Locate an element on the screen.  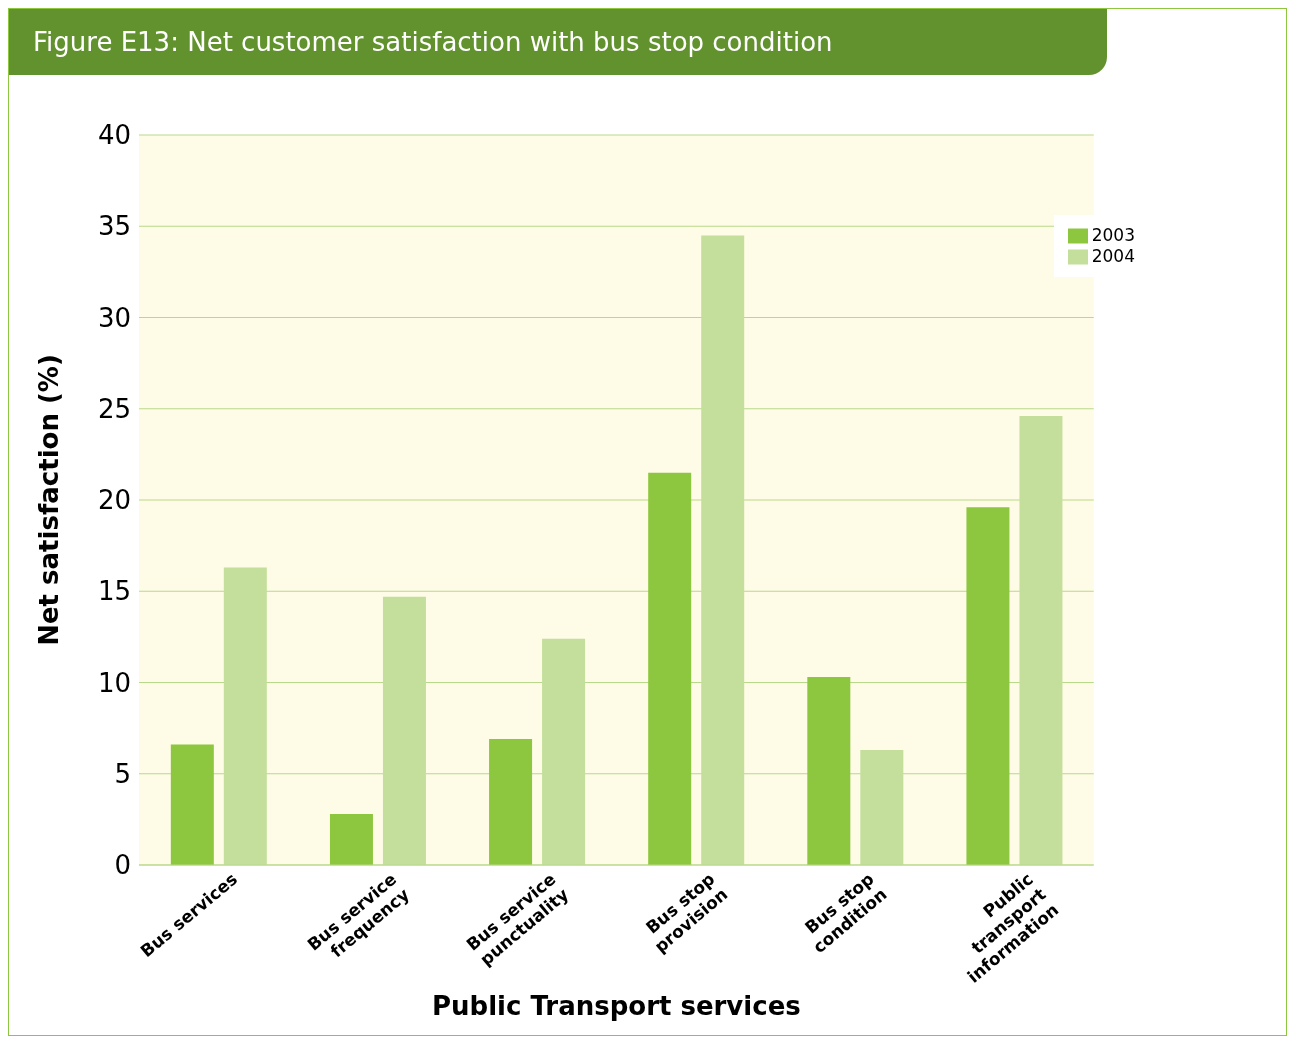
y-tick-label: 20 is located at coordinates (114, 500).